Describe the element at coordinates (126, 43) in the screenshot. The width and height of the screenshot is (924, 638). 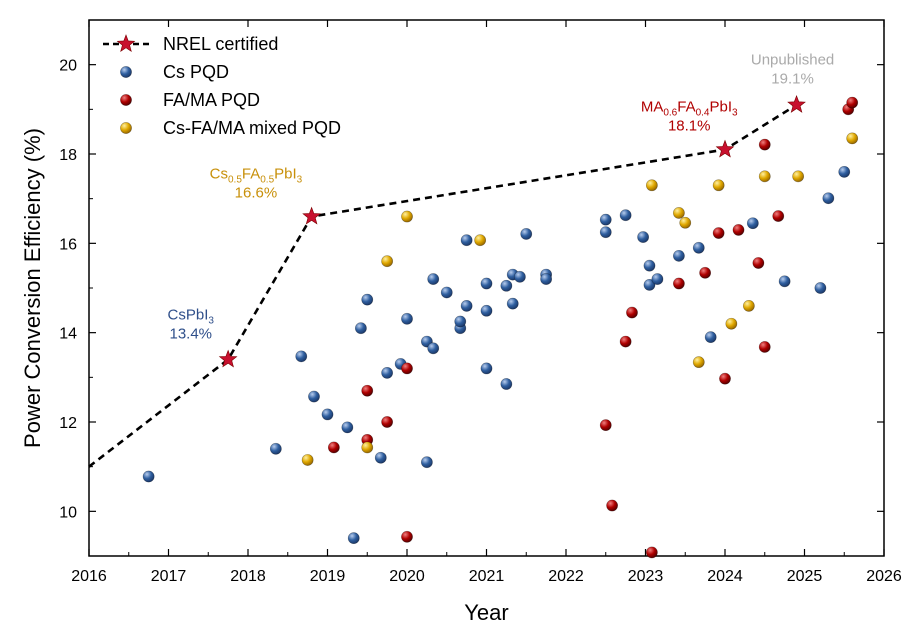
I see `legend-nrel-star` at that location.